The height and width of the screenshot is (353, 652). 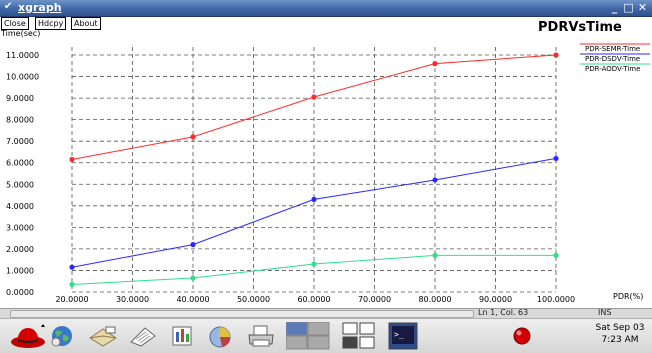 What do you see at coordinates (20, 141) in the screenshot?
I see `y-tick-label: 7.0000` at bounding box center [20, 141].